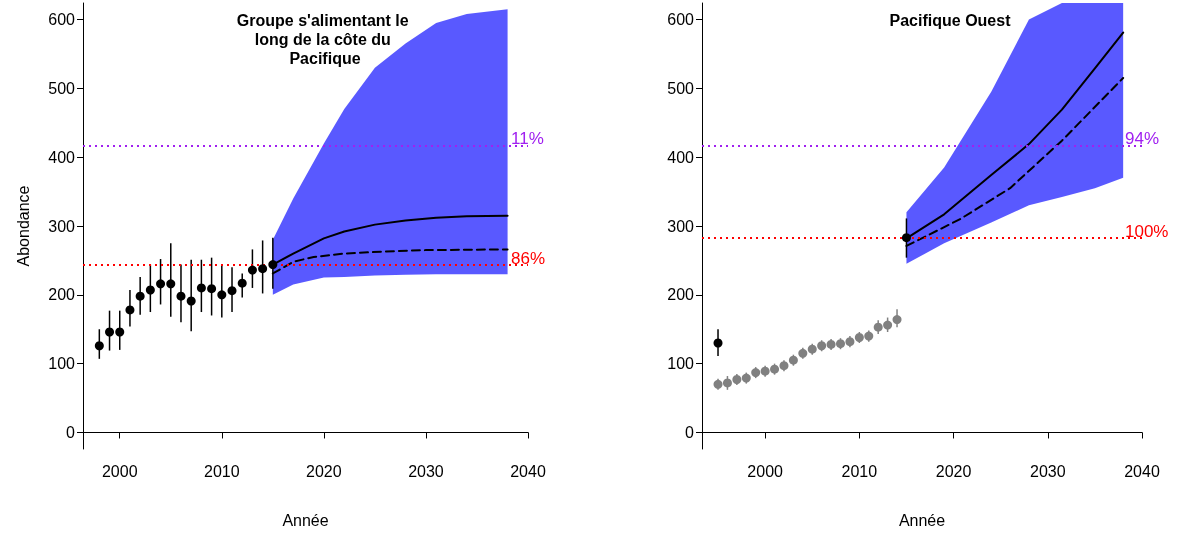 The width and height of the screenshot is (1183, 533). What do you see at coordinates (1147, 231) in the screenshot?
I see `annotation: 100%` at bounding box center [1147, 231].